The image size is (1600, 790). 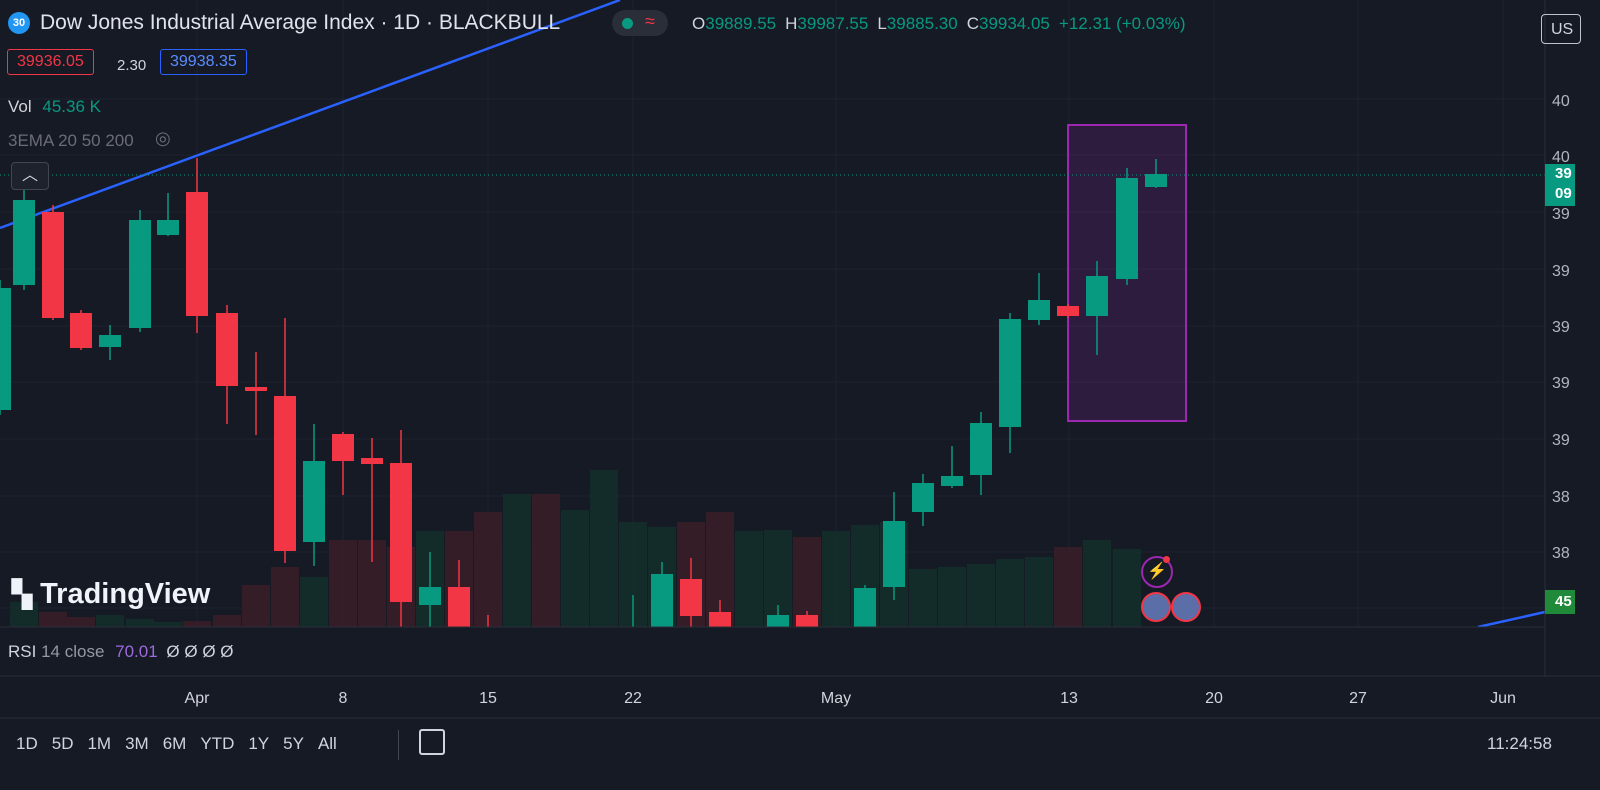 What do you see at coordinates (343, 698) in the screenshot?
I see `time-axis-label: 8` at bounding box center [343, 698].